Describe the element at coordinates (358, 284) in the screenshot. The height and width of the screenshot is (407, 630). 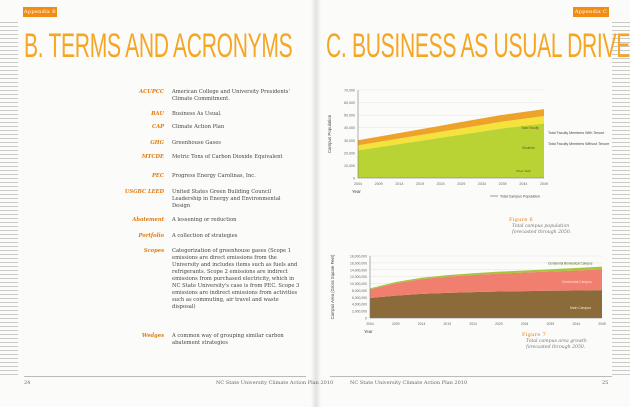
I see `y-tick-label: 10,000,000` at that location.